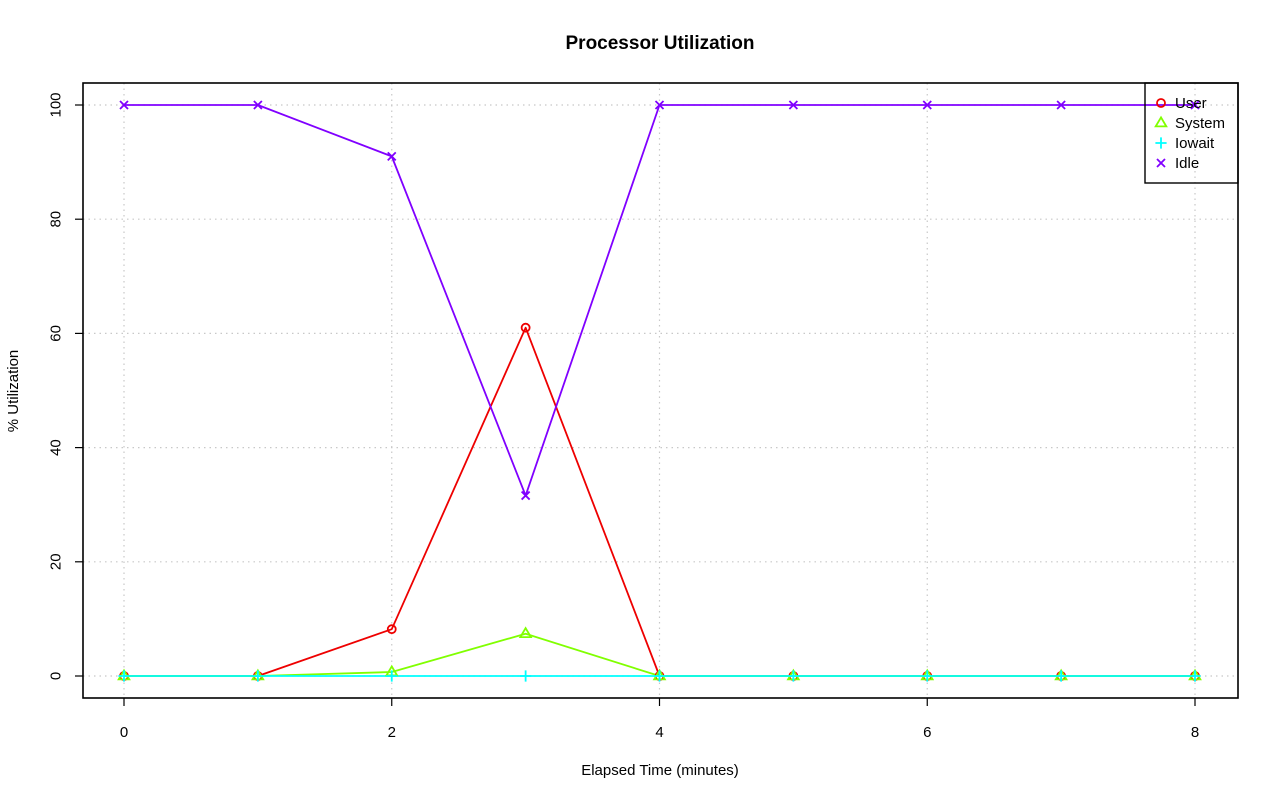  What do you see at coordinates (1200, 123) in the screenshot?
I see `legend-label-system: System` at bounding box center [1200, 123].